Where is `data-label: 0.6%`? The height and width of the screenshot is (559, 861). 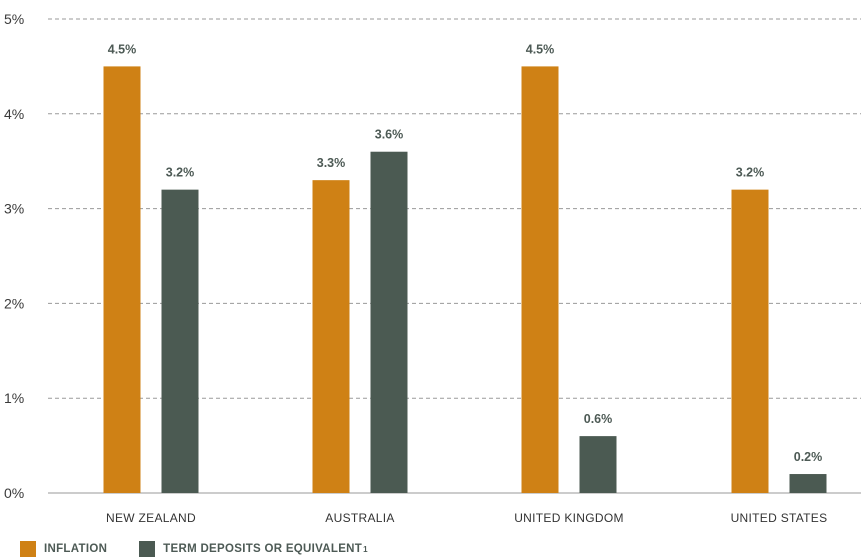 data-label: 0.6% is located at coordinates (598, 419).